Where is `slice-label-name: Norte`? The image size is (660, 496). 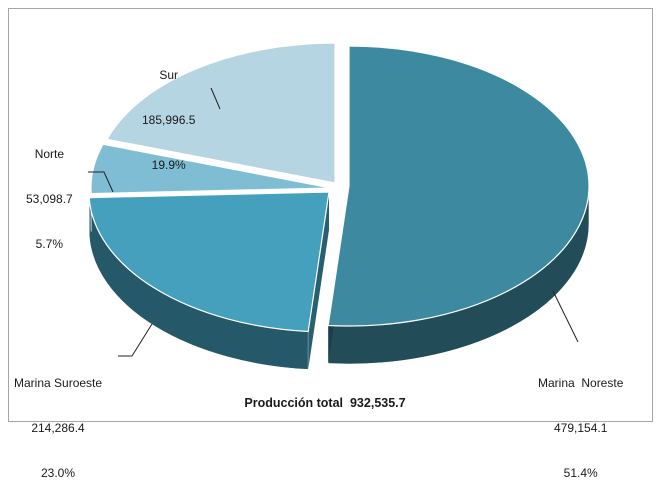
slice-label-name: Norte is located at coordinates (49, 154).